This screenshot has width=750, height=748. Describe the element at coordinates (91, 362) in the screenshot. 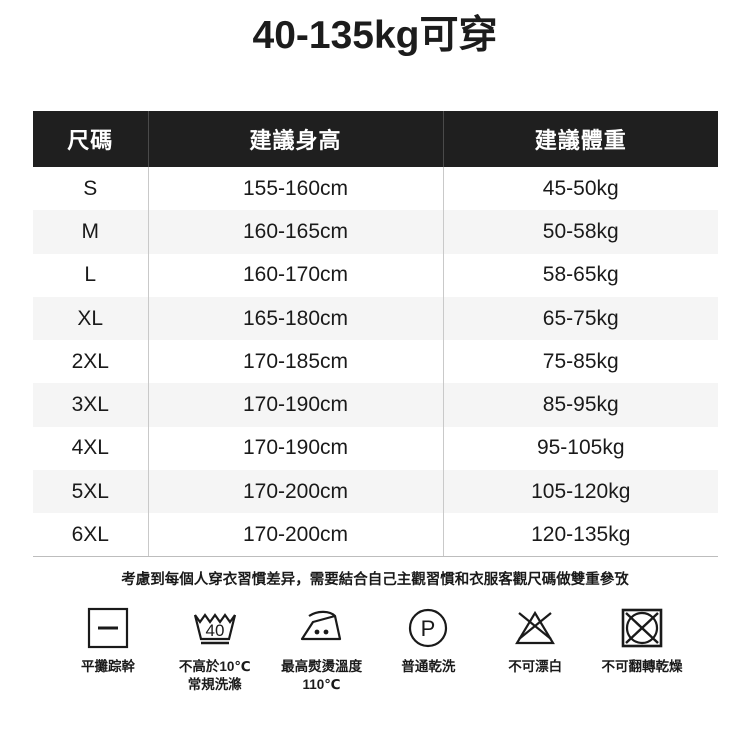

I see `cell-size: 2XL` at that location.